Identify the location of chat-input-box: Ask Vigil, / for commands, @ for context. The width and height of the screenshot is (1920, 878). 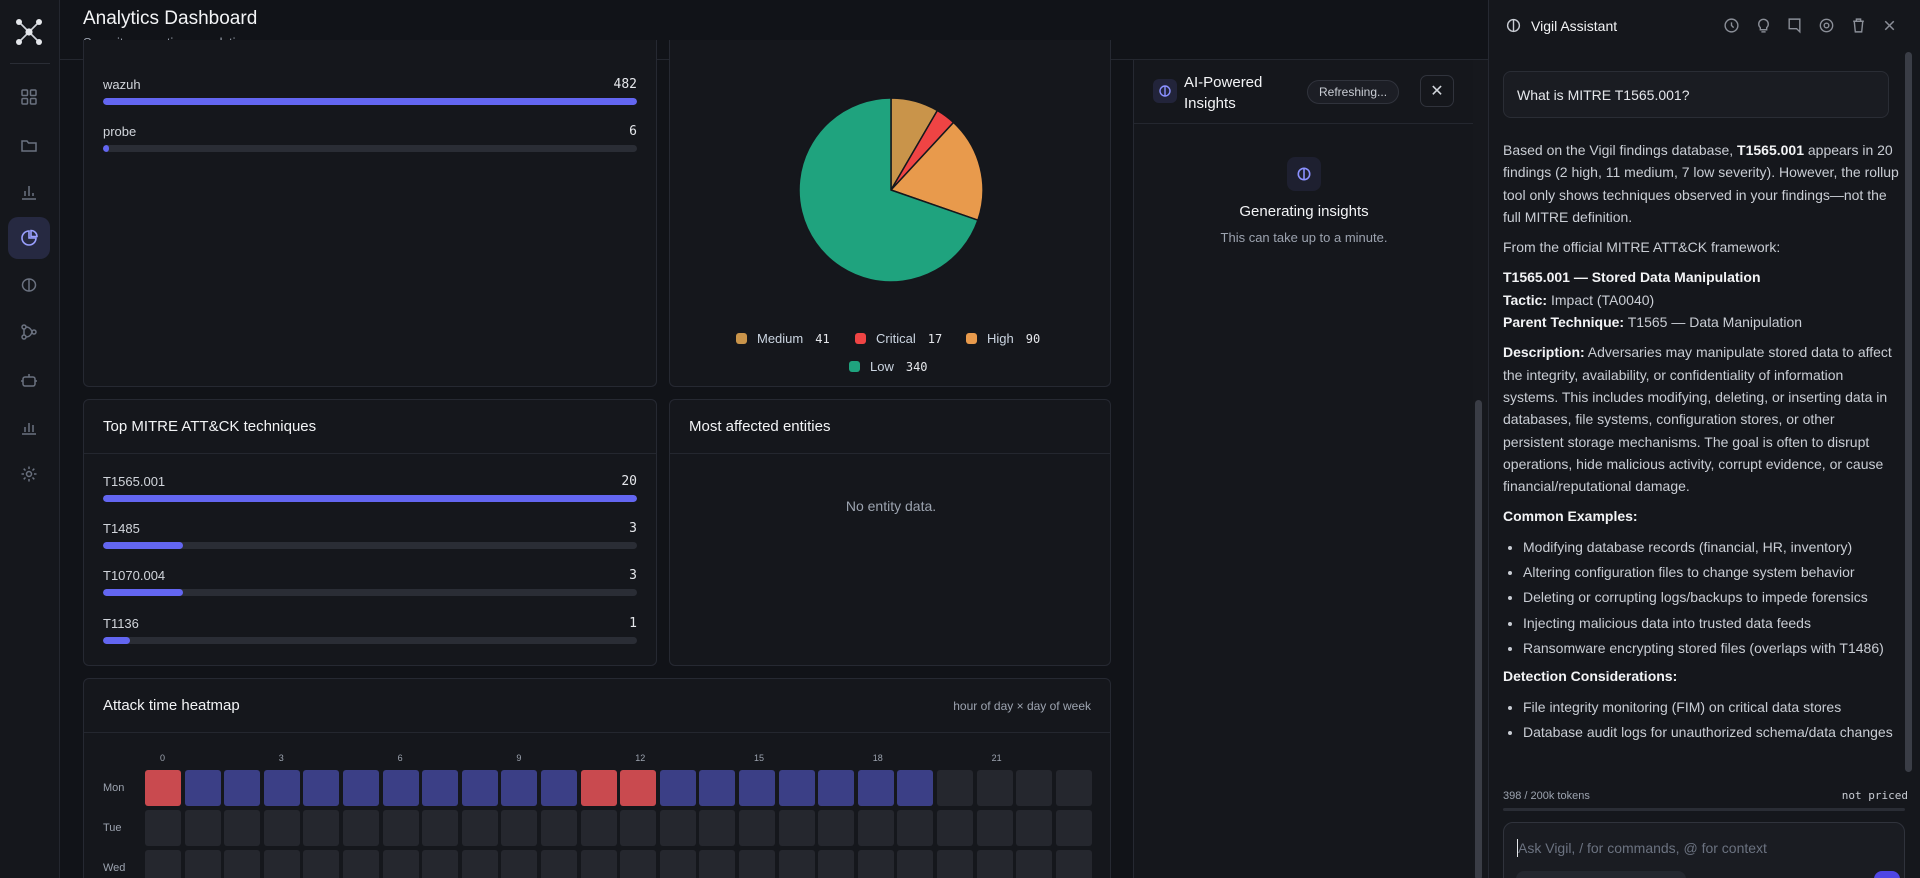
(1704, 850).